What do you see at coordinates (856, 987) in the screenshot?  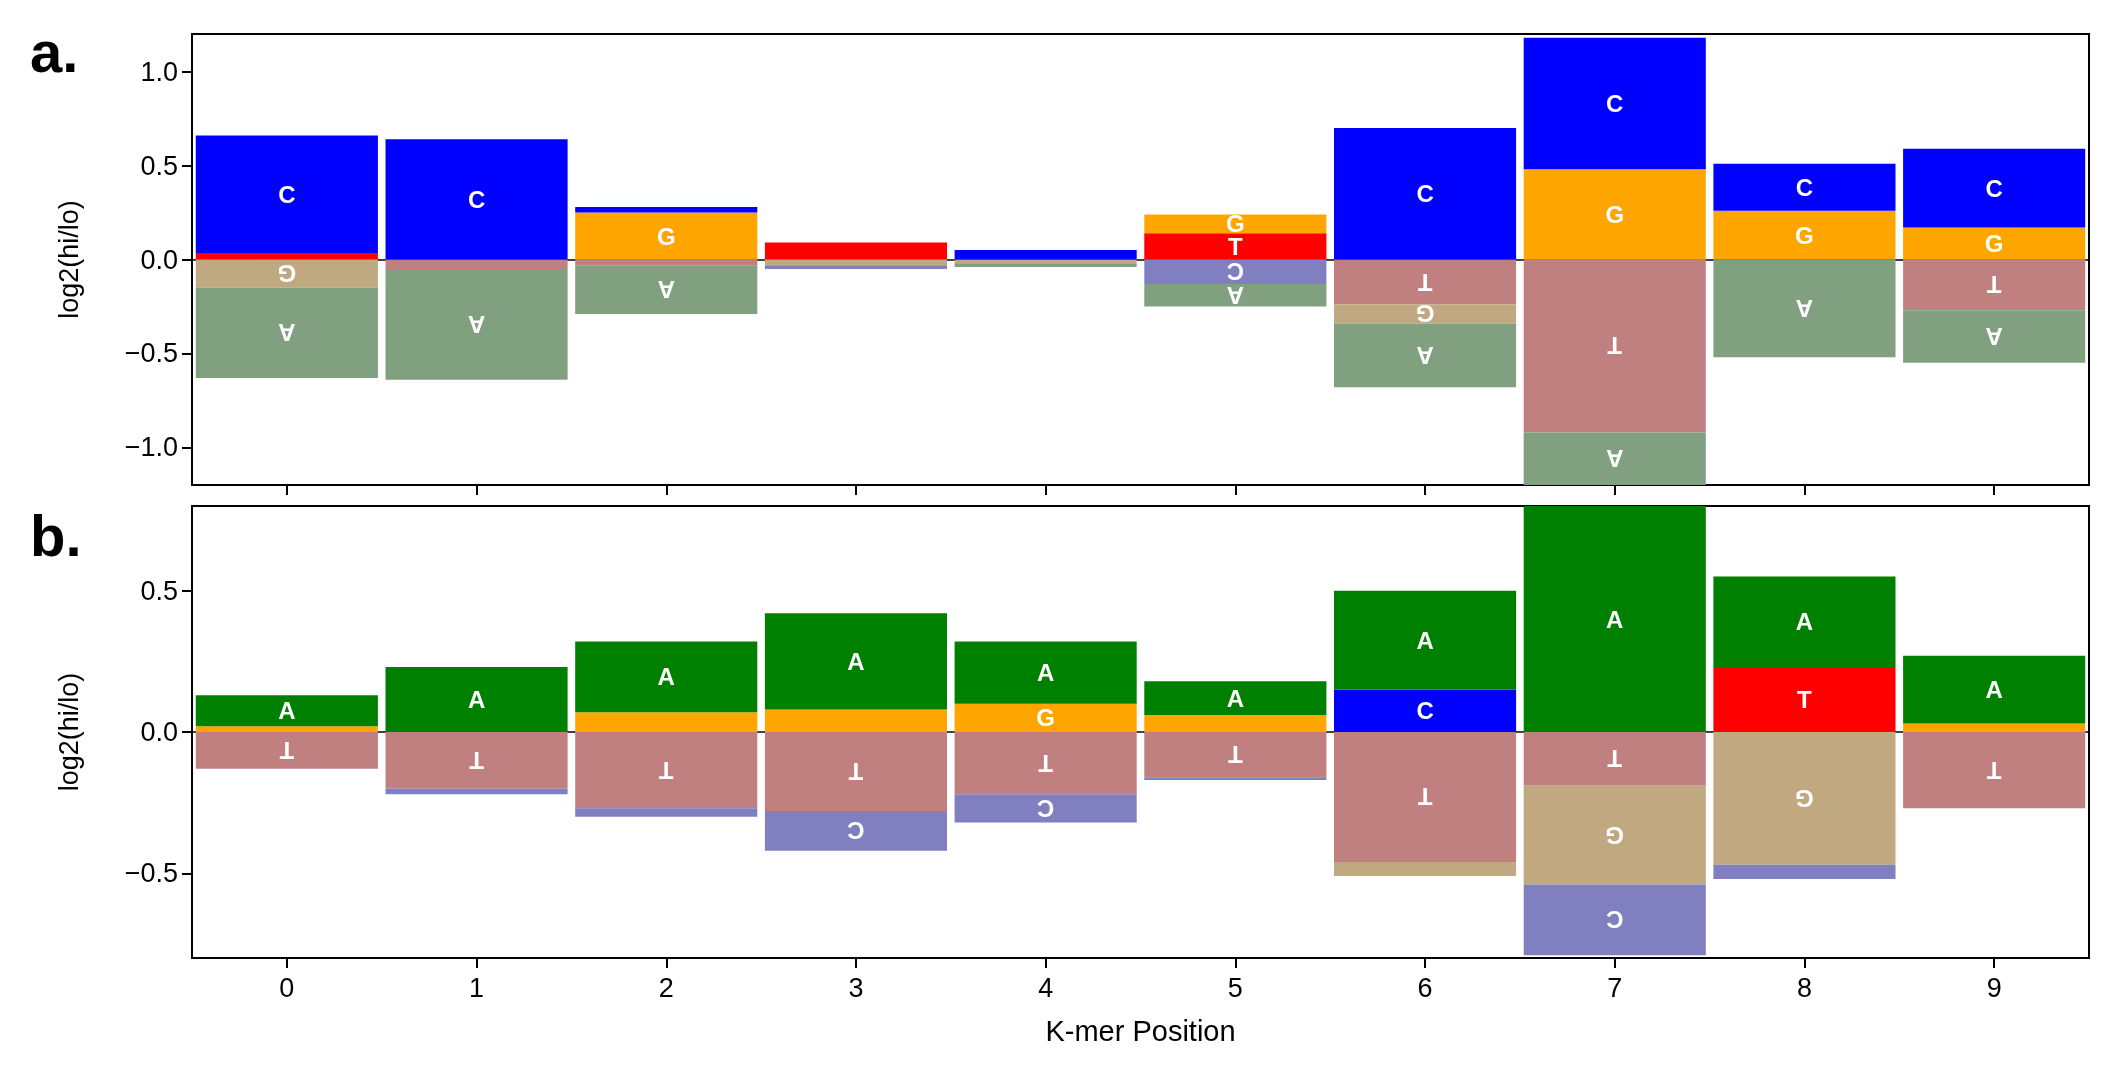 I see `x-tick-label: 3` at bounding box center [856, 987].